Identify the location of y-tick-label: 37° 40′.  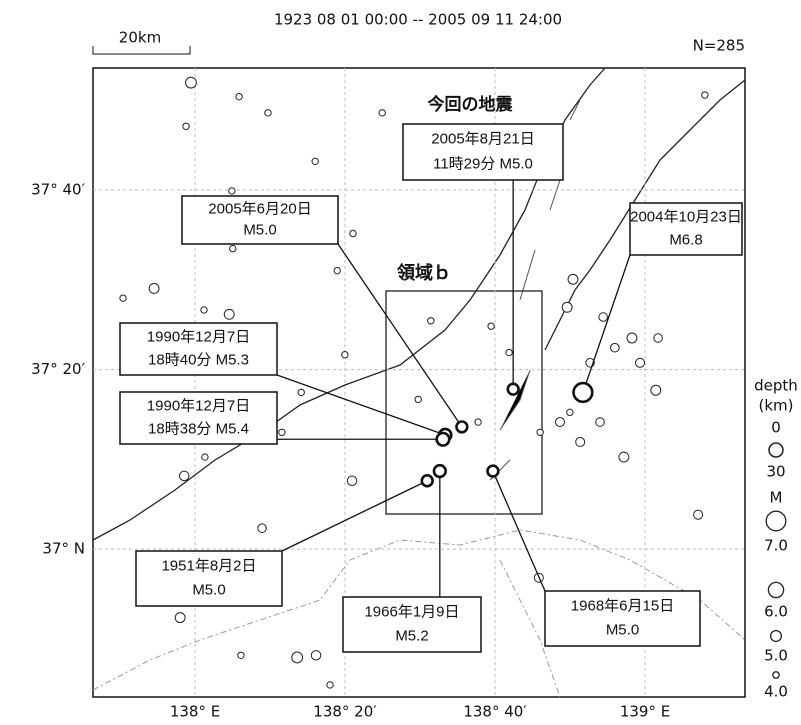
(58, 190).